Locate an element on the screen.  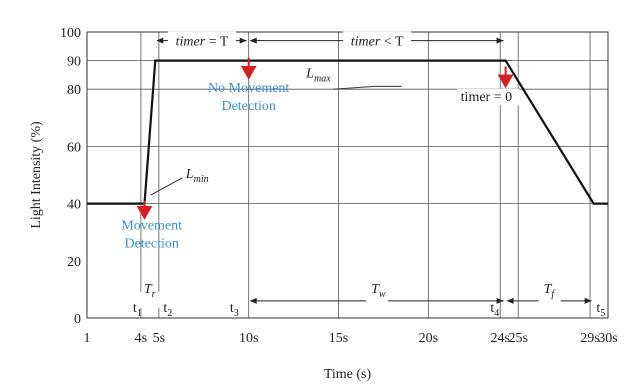
x-tick-label: 25s is located at coordinates (517, 338).